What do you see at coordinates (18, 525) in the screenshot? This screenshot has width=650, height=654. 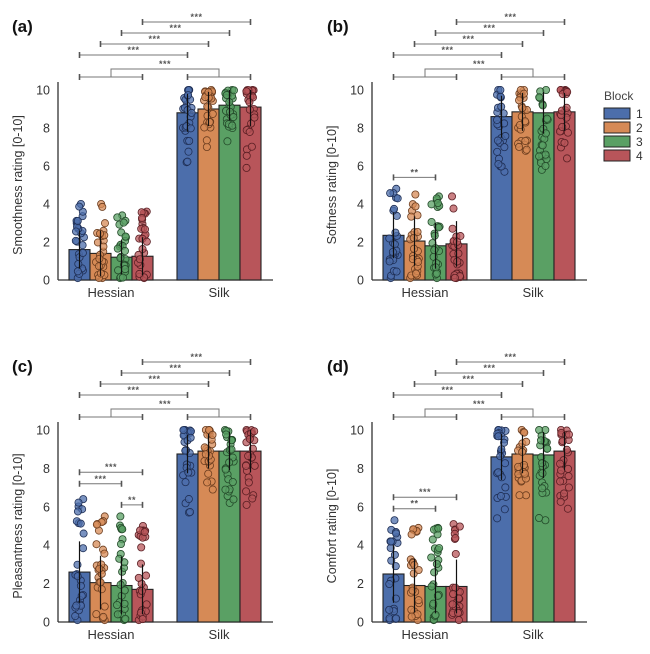 I see `y-axis-label: Pleasantness rating [0-10]` at bounding box center [18, 525].